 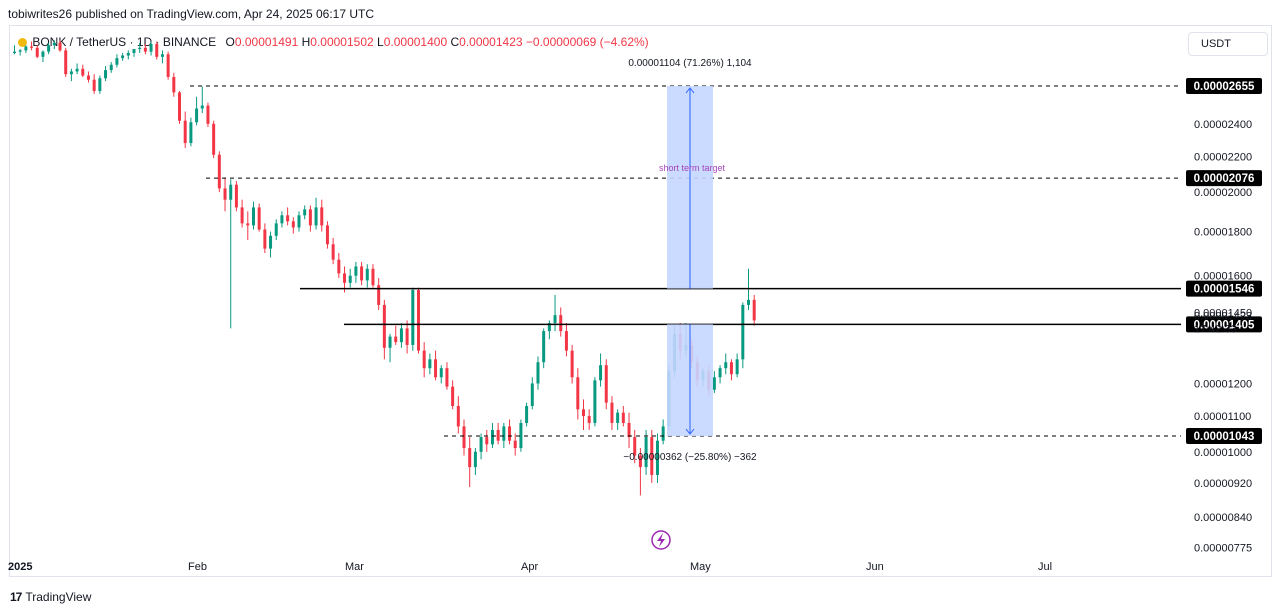 I want to click on tradingview-logo-icon: 17, so click(x=16, y=597).